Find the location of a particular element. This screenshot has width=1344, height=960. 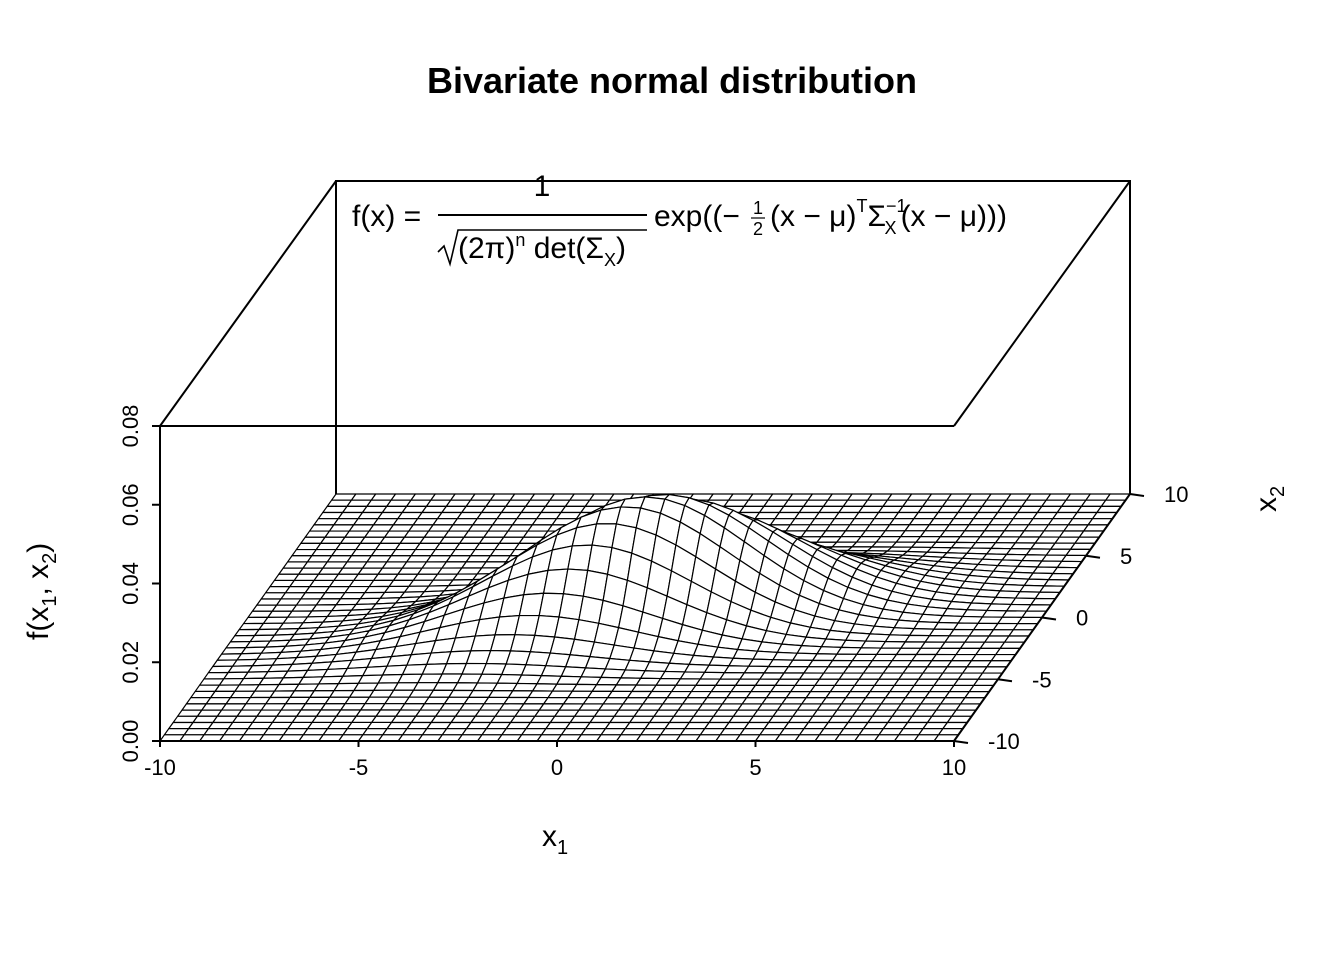

z-axis-label: f(x1, x2) is located at coordinates (41, 591).